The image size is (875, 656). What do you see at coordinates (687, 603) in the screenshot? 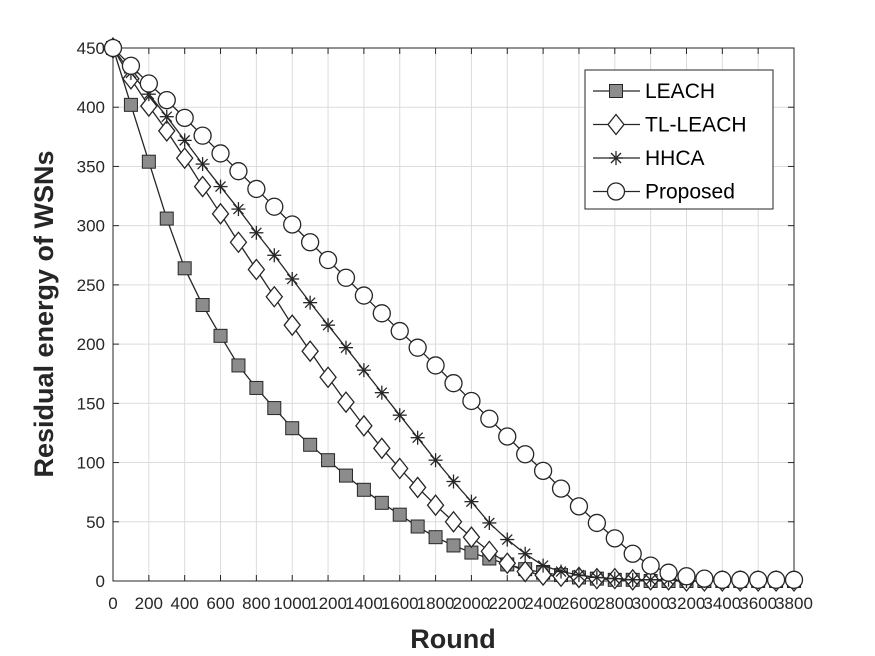
I see `x-tick-label: 3200` at bounding box center [687, 603].